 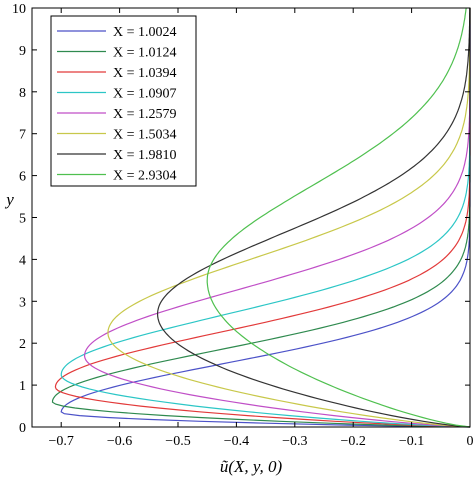 What do you see at coordinates (145, 114) in the screenshot?
I see `legend-entry: X = 1.2579` at bounding box center [145, 114].